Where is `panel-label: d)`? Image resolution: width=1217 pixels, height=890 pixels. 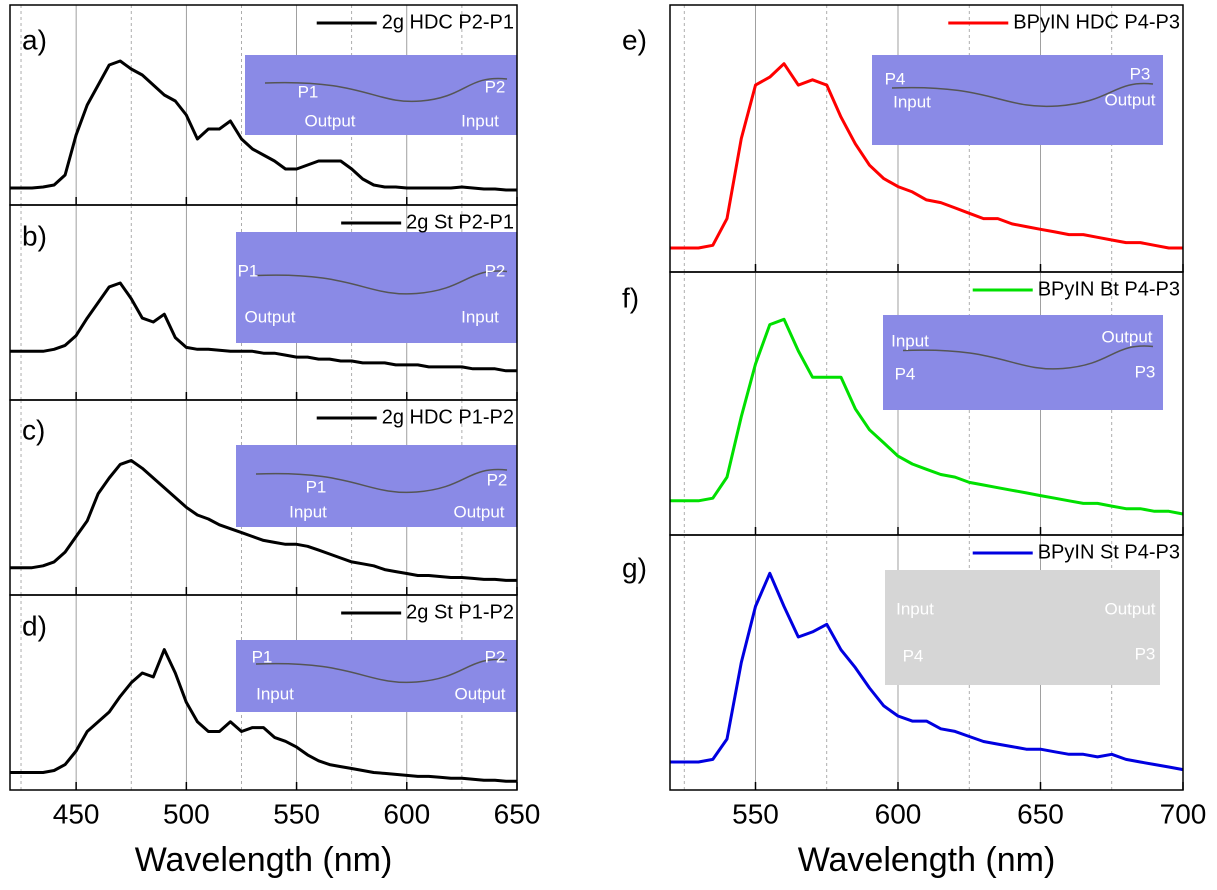 panel-label: d) is located at coordinates (34, 625).